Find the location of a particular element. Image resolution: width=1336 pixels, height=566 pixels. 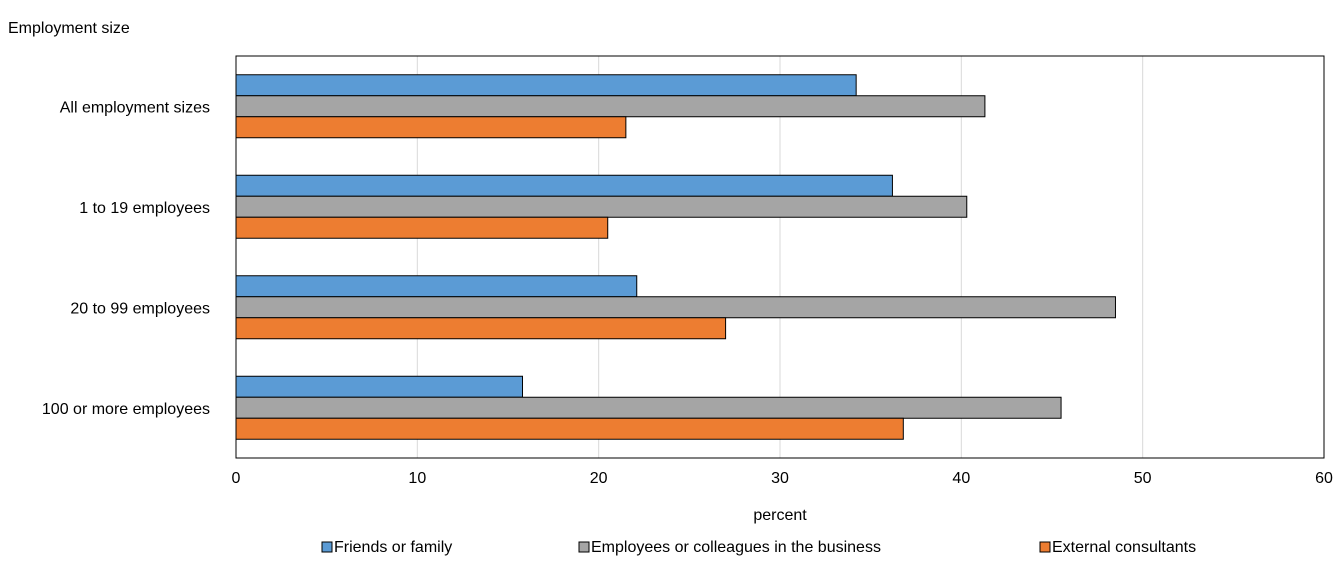

legend-label: Friends or family is located at coordinates (393, 547).